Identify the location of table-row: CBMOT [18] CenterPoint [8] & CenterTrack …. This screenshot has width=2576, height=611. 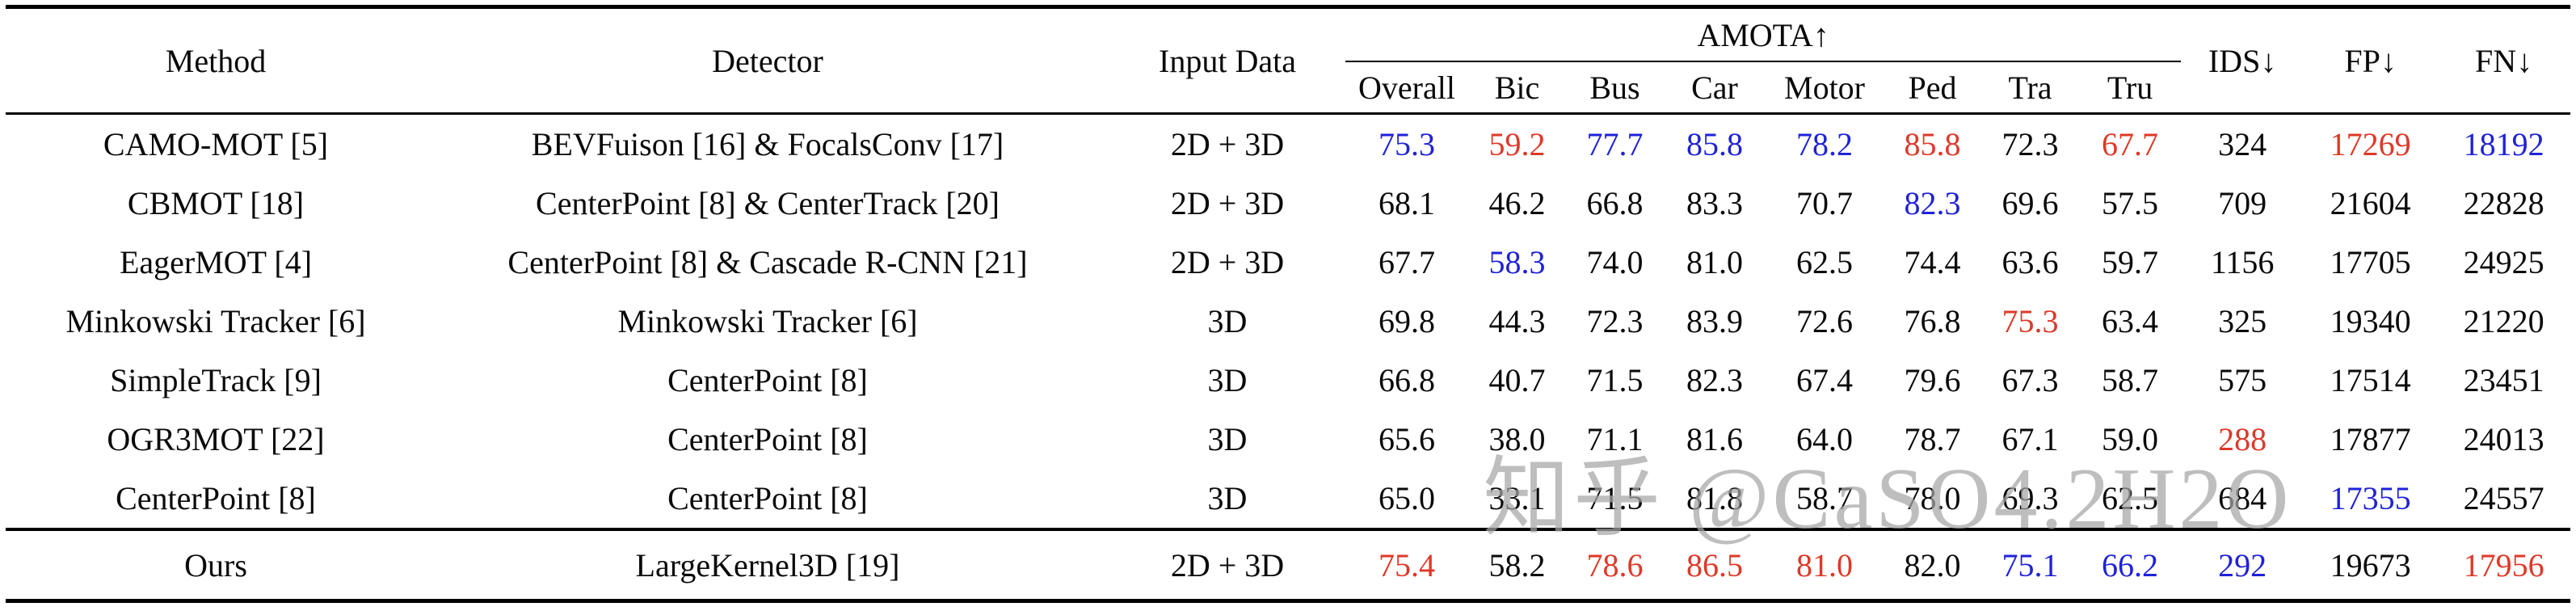
(1288, 203).